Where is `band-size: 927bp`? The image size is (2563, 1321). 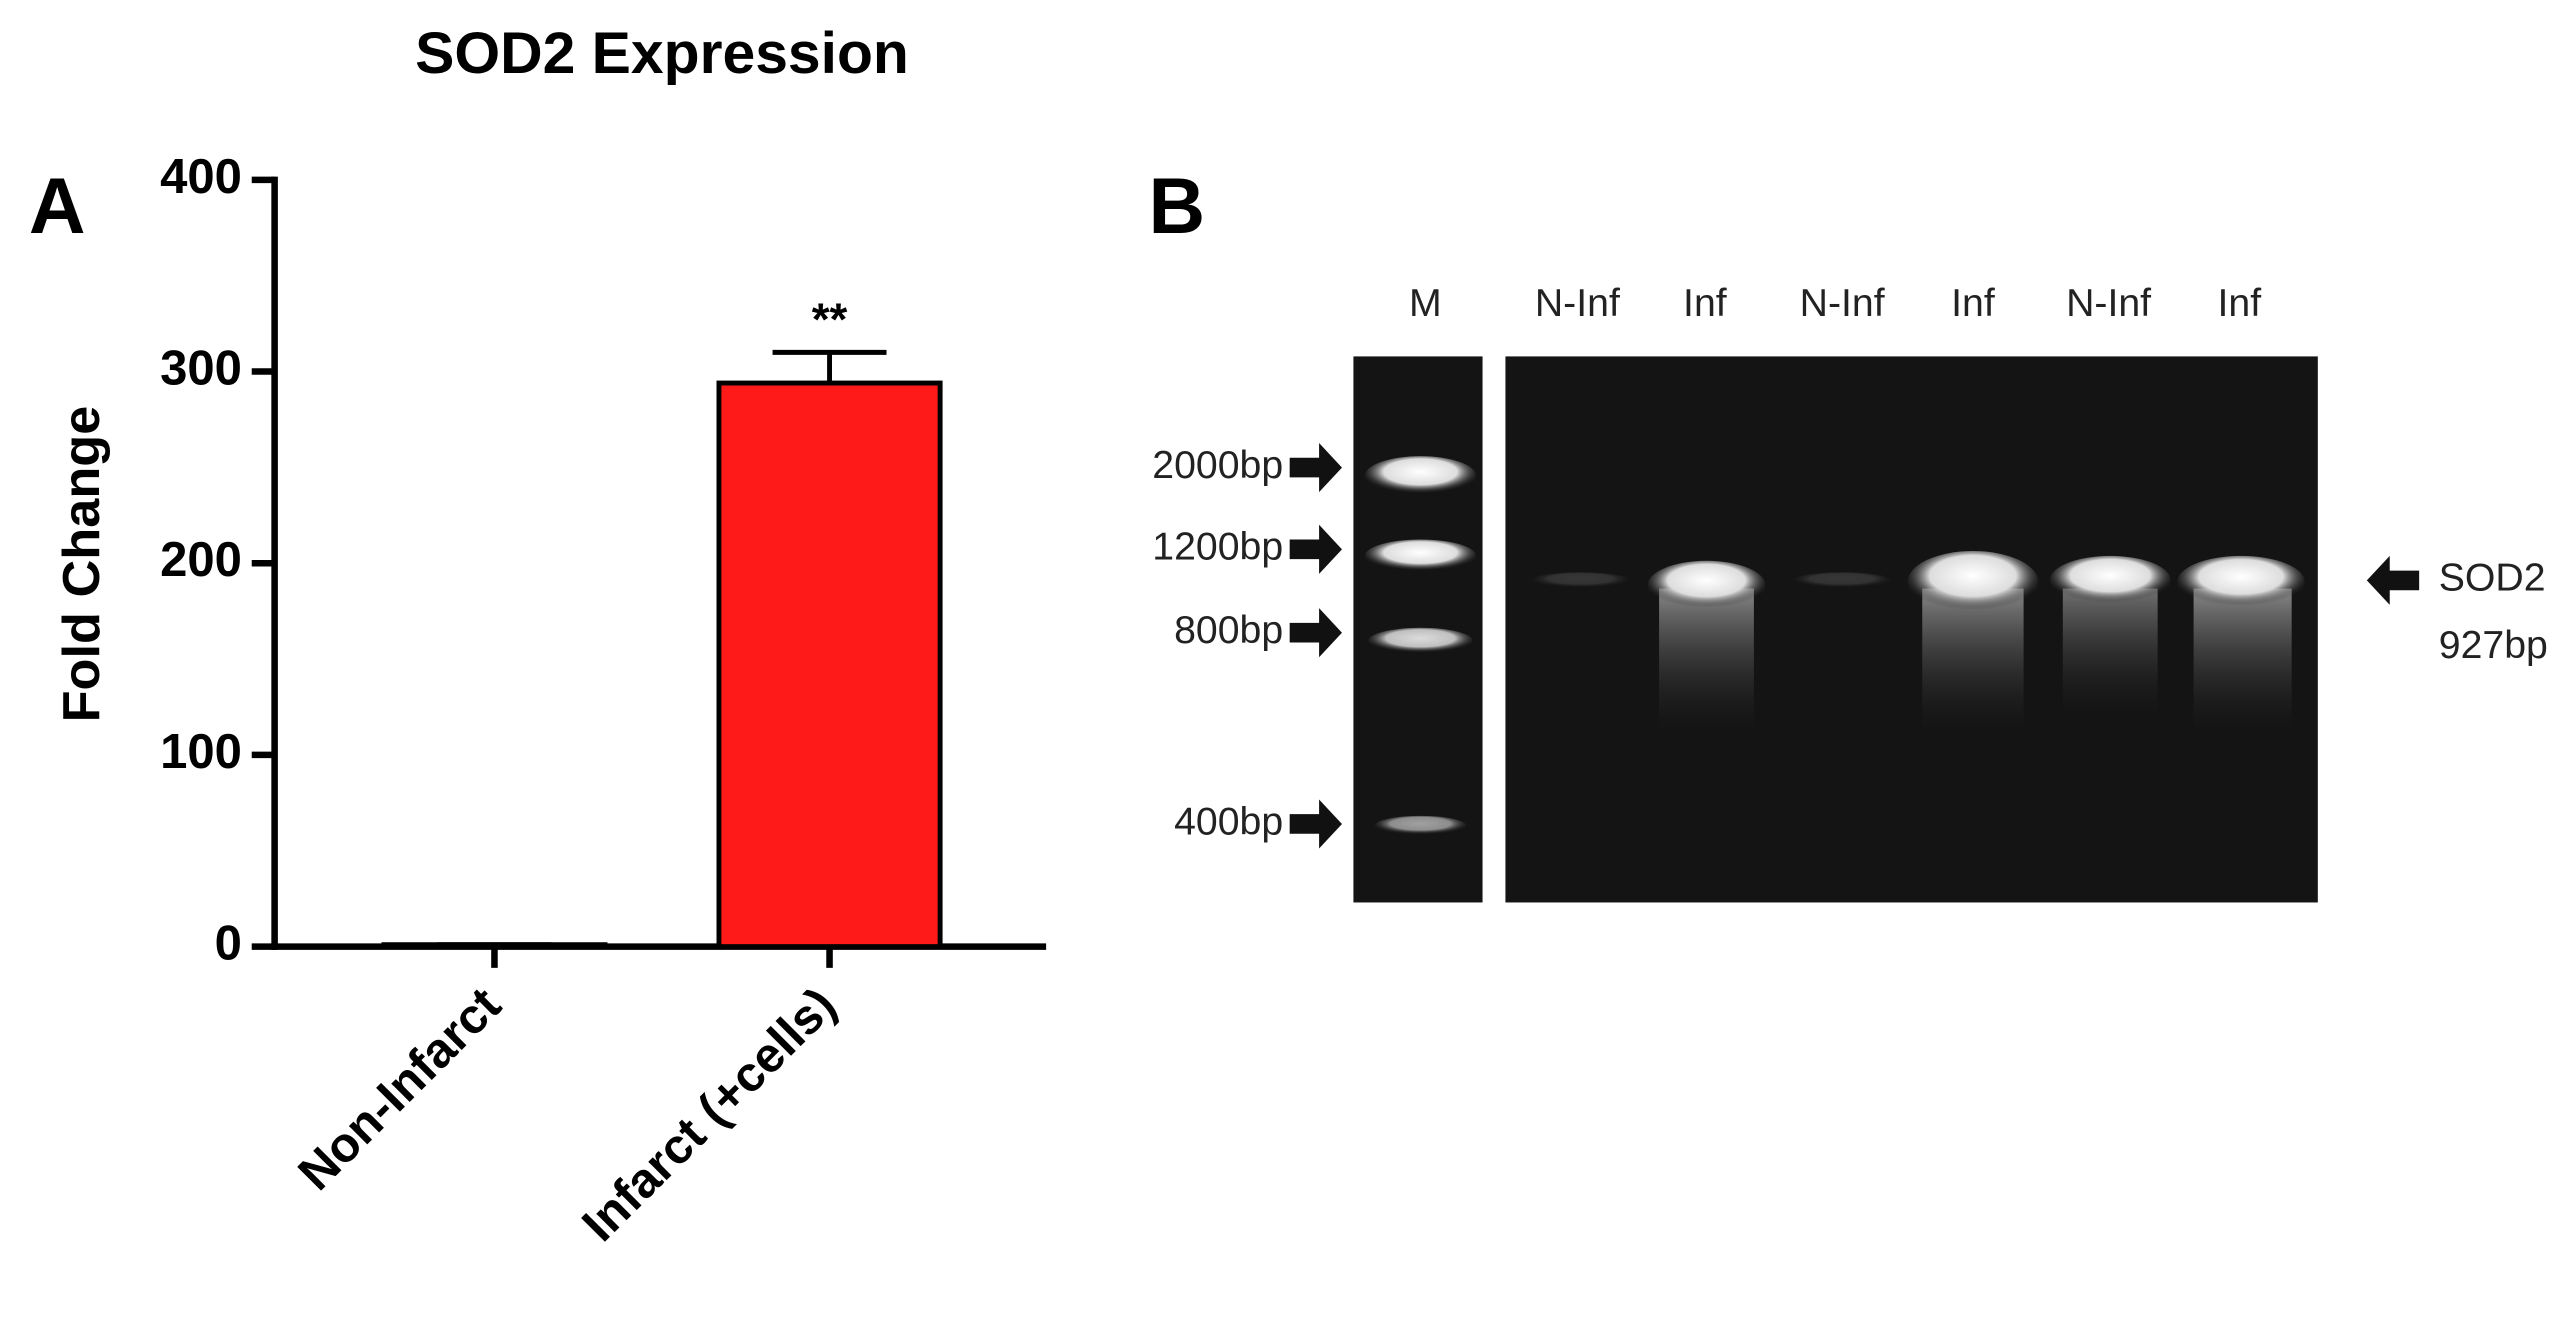
band-size: 927bp is located at coordinates (2493, 645).